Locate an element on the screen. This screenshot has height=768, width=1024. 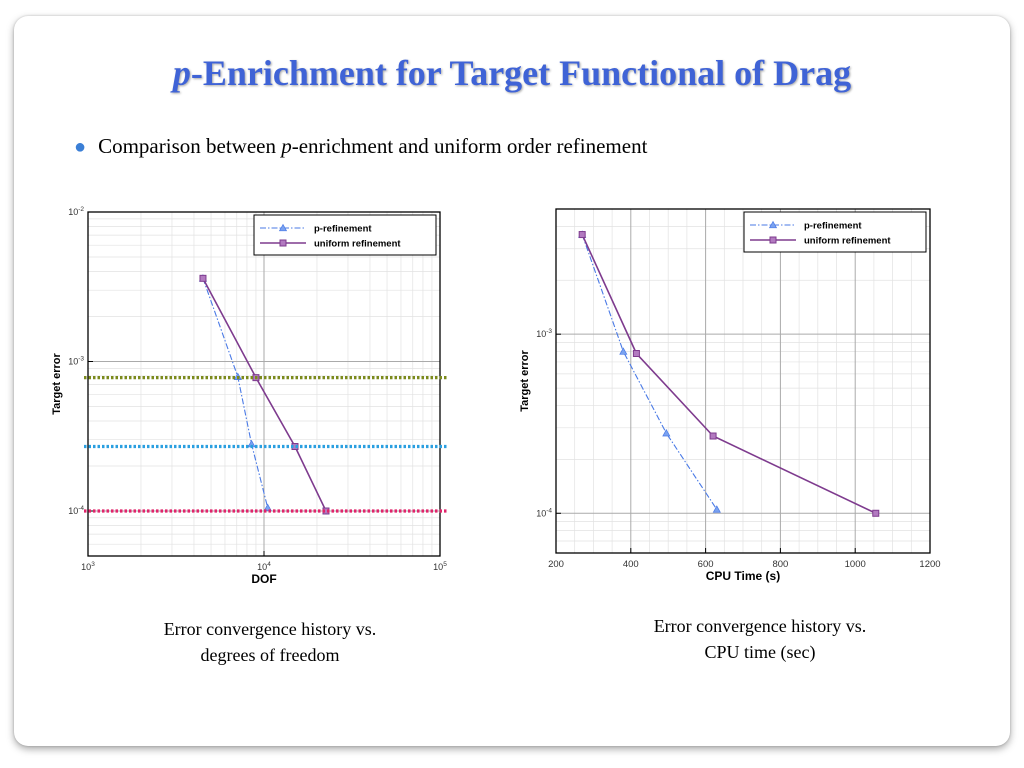
x-axis-label: CPU Time (s) is located at coordinates (743, 576).